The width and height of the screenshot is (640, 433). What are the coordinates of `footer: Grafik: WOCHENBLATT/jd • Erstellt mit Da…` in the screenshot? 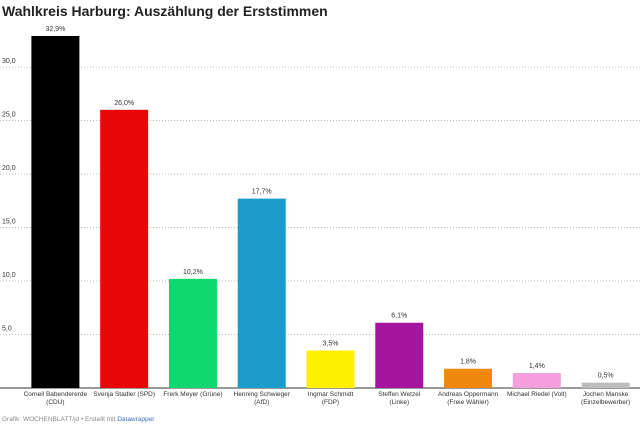 It's located at (78, 419).